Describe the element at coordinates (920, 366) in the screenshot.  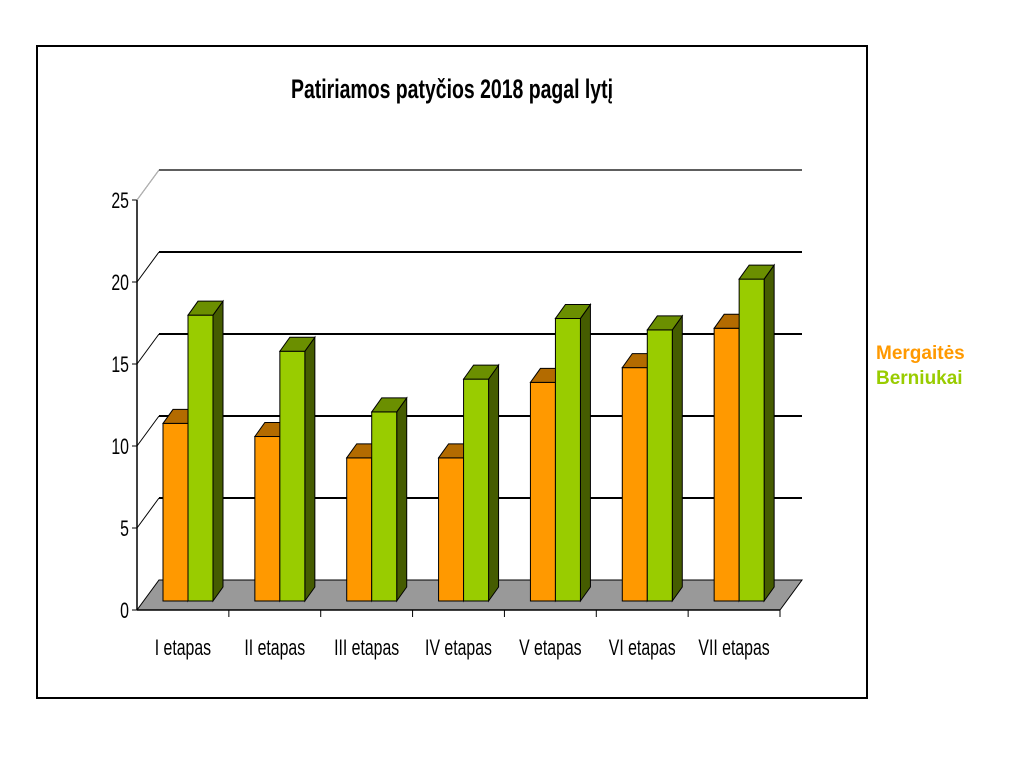
I see `legend: Mergaitės Berniukai` at that location.